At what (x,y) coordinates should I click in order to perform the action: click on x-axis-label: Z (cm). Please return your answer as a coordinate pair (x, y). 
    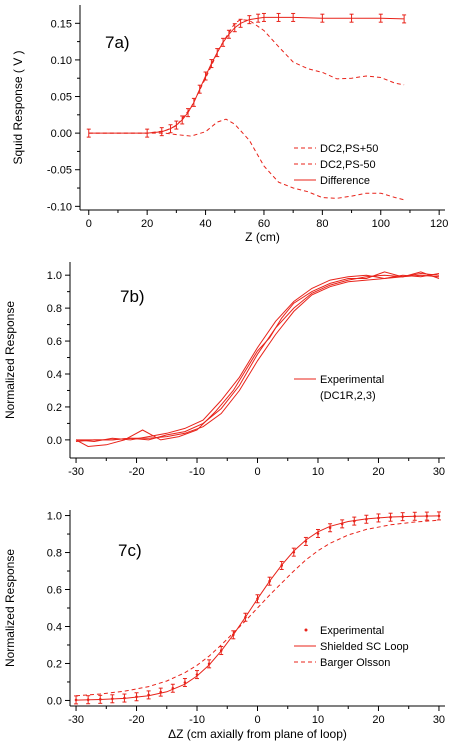
    Looking at the image, I should click on (262, 237).